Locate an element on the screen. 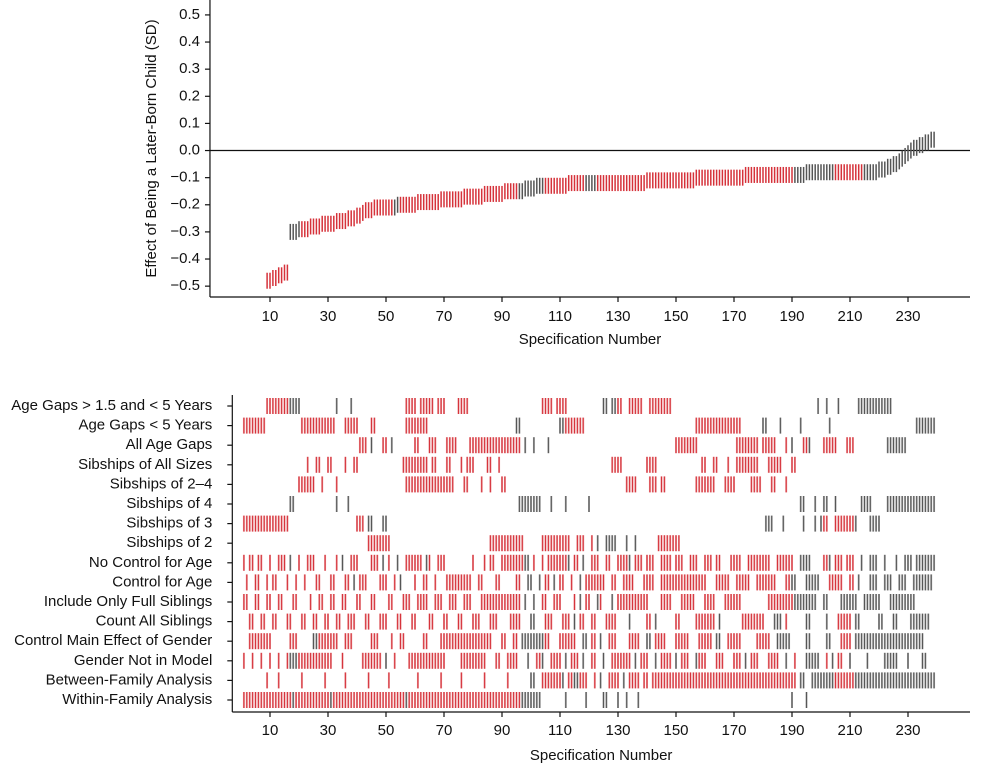  row-label: Control for Age is located at coordinates (162, 581).